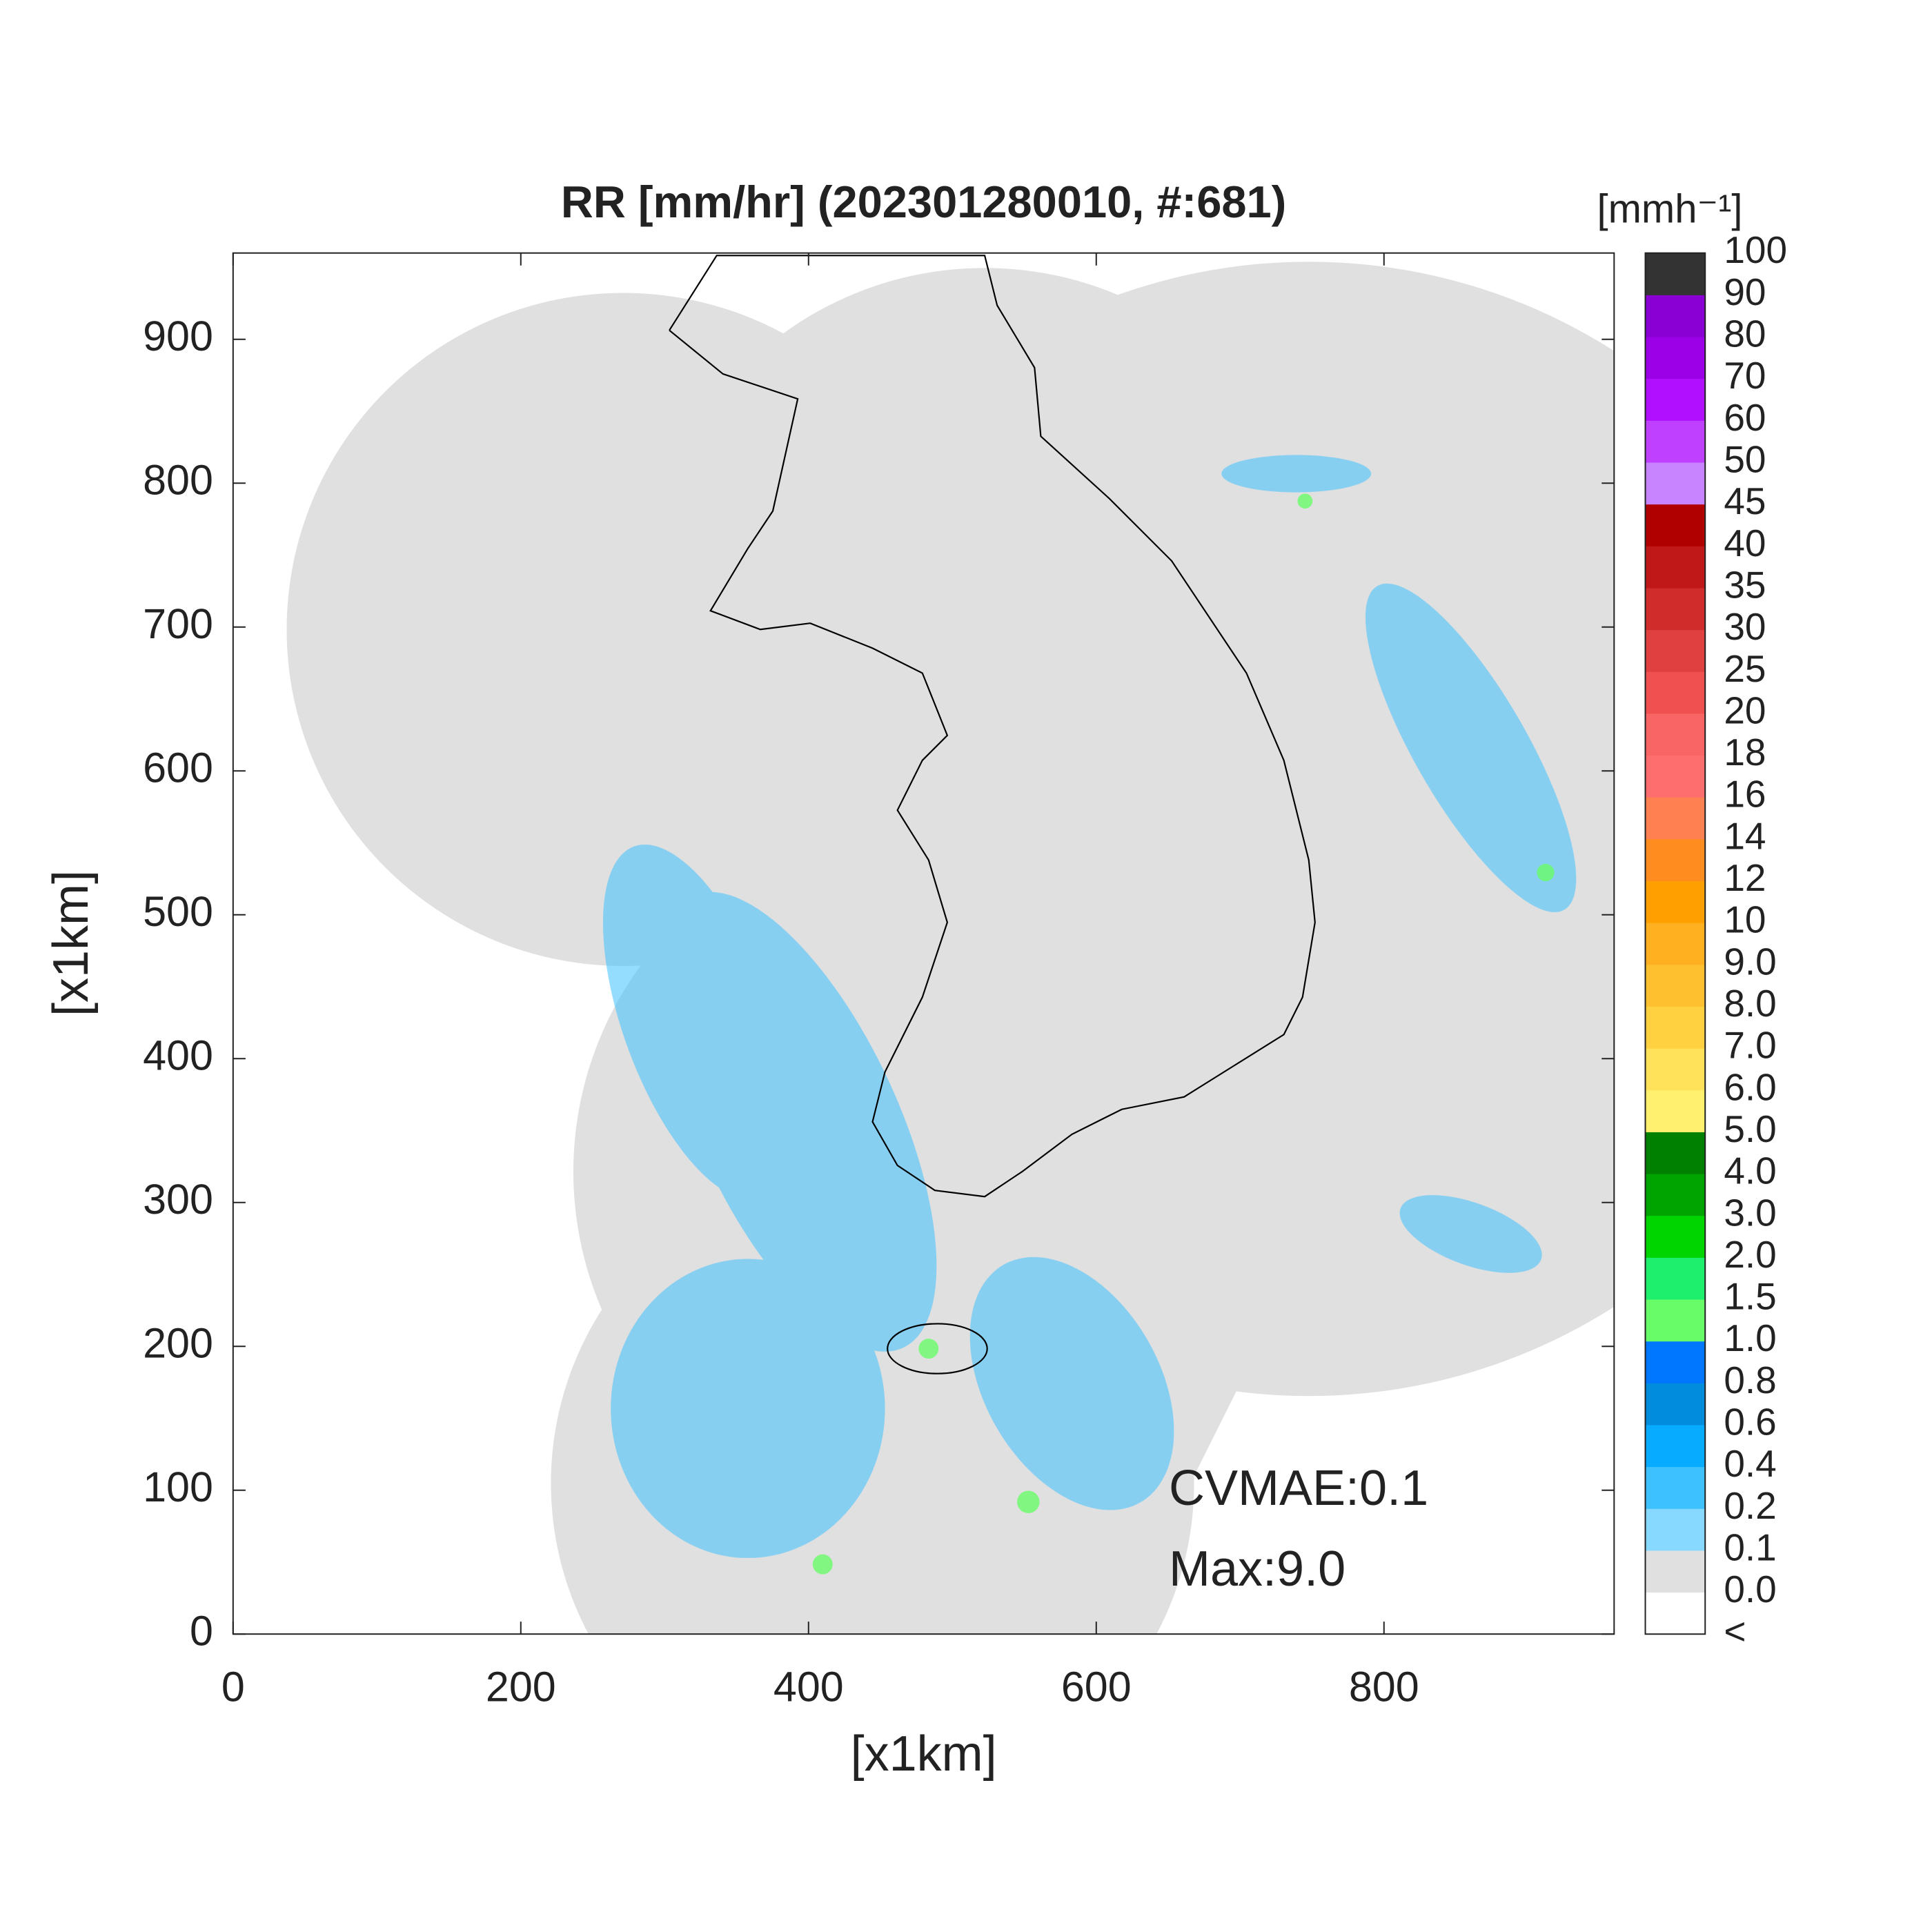  What do you see at coordinates (1745, 835) in the screenshot?
I see `colorbar-label: 14` at bounding box center [1745, 835].